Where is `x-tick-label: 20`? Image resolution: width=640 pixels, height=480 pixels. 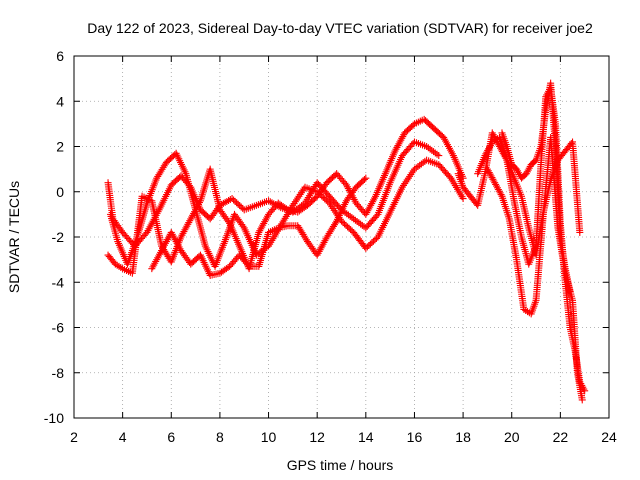 x-tick-label: 20 is located at coordinates (512, 437).